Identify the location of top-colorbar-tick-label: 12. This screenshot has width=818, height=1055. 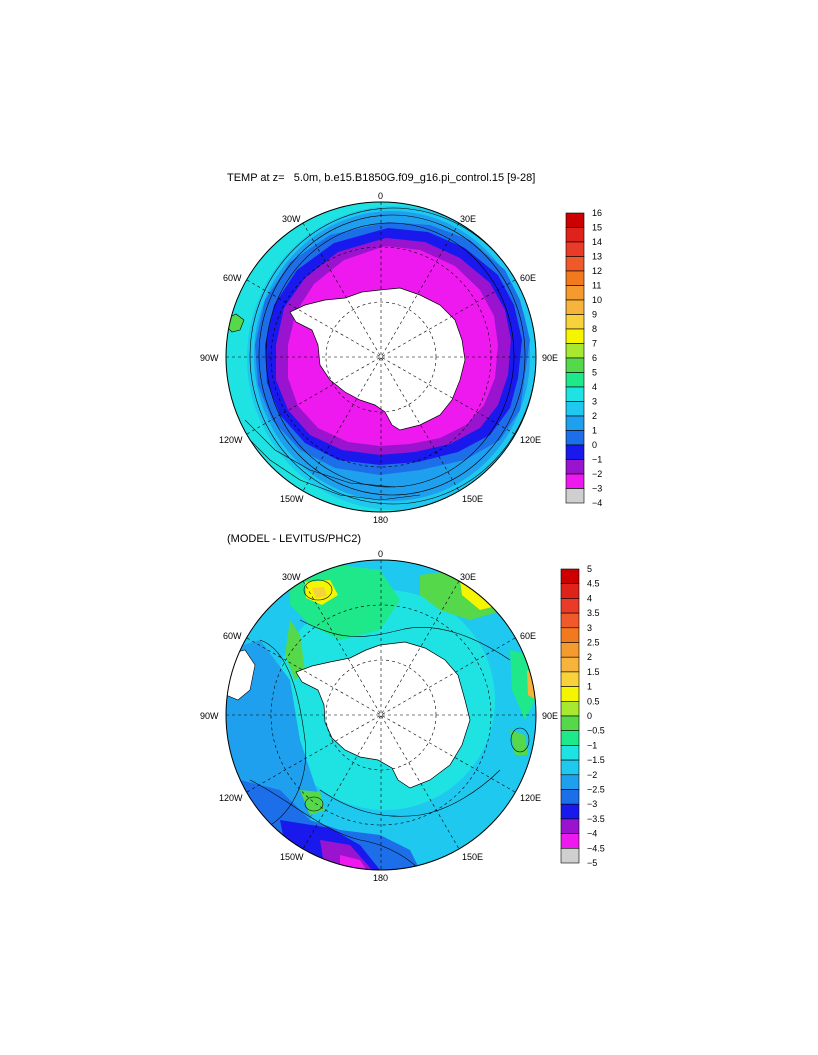
(597, 271).